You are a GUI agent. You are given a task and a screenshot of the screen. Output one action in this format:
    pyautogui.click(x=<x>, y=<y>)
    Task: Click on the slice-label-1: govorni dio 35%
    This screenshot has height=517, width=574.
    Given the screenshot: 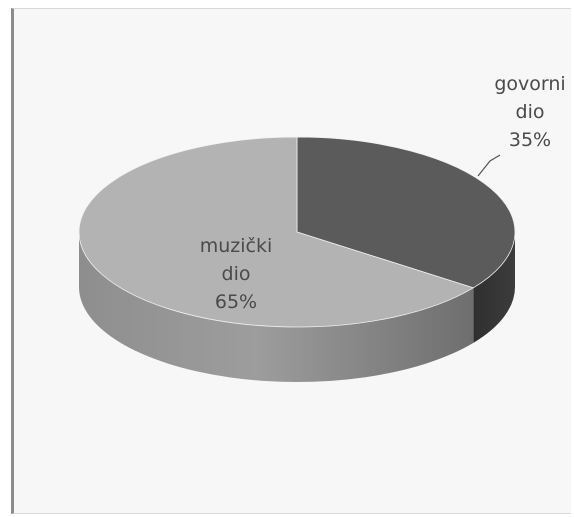 What is the action you would take?
    pyautogui.click(x=529, y=112)
    